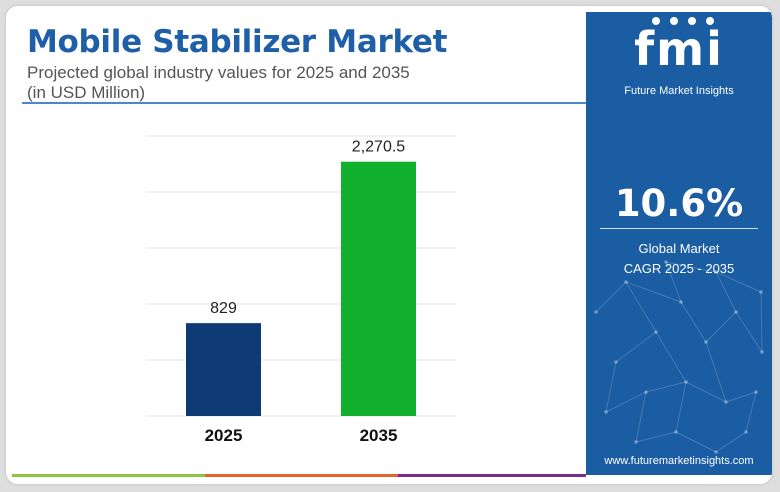 The image size is (780, 492). What do you see at coordinates (304, 103) in the screenshot?
I see `header-divider` at bounding box center [304, 103].